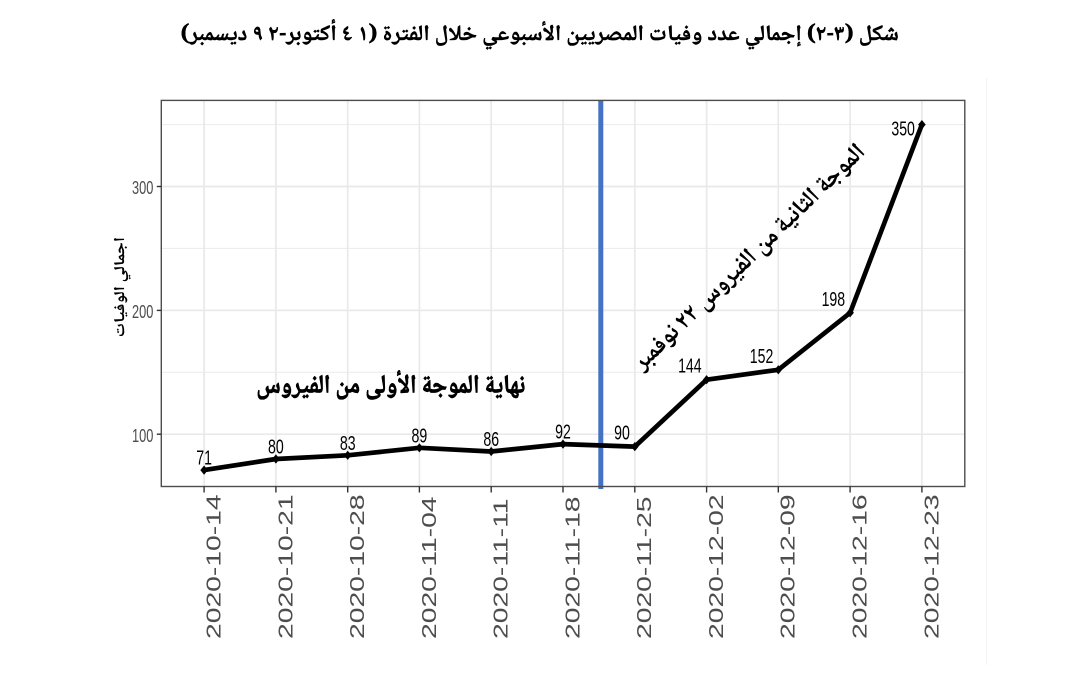 The image size is (1080, 690). I want to click on svg-text: 92, so click(563, 431).